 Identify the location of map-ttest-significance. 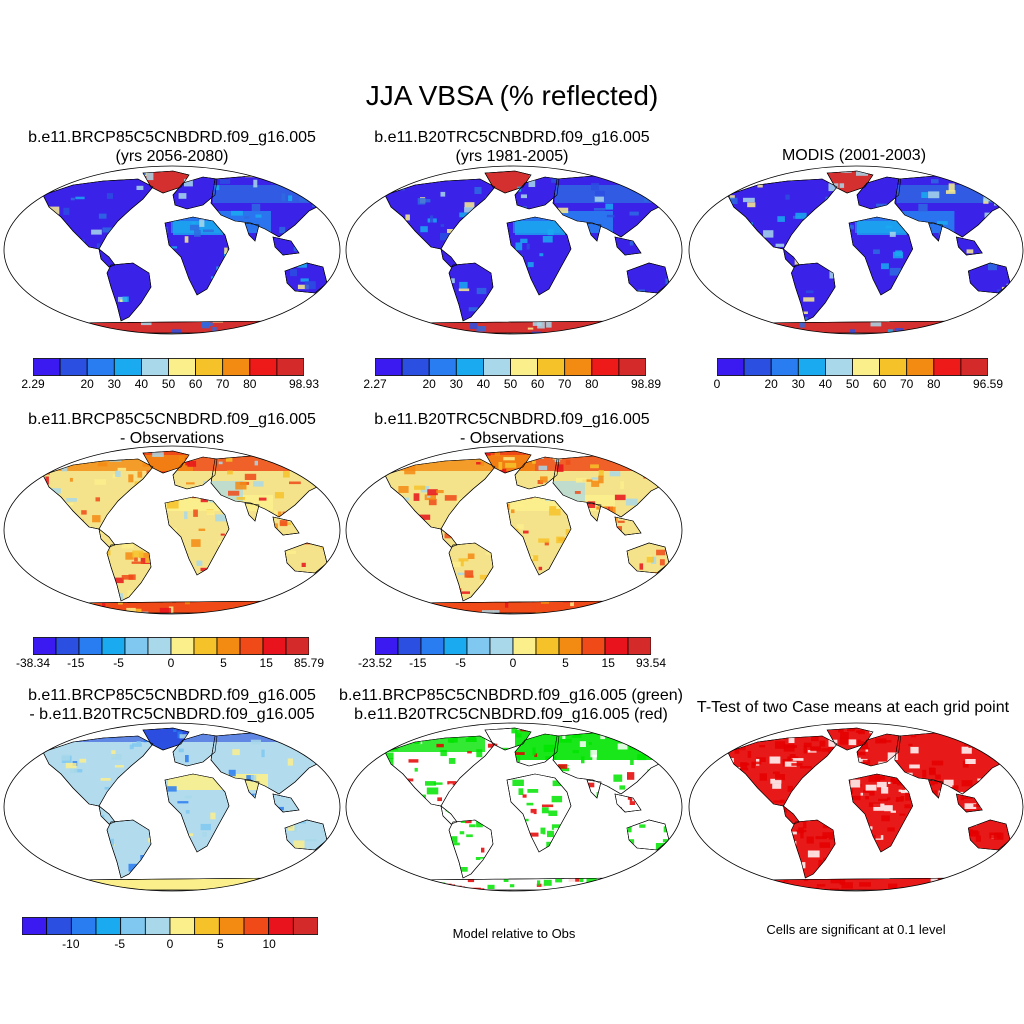
(856, 807).